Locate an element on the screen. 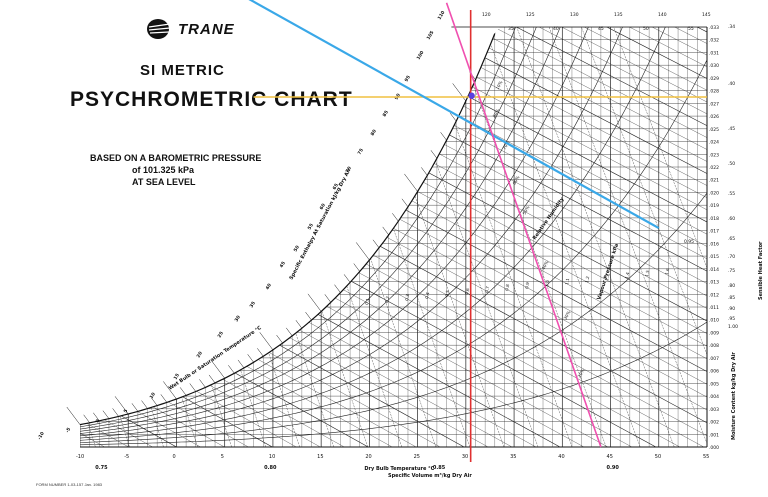 The height and width of the screenshot is (497, 768). y-tick-label: .003 is located at coordinates (714, 410).